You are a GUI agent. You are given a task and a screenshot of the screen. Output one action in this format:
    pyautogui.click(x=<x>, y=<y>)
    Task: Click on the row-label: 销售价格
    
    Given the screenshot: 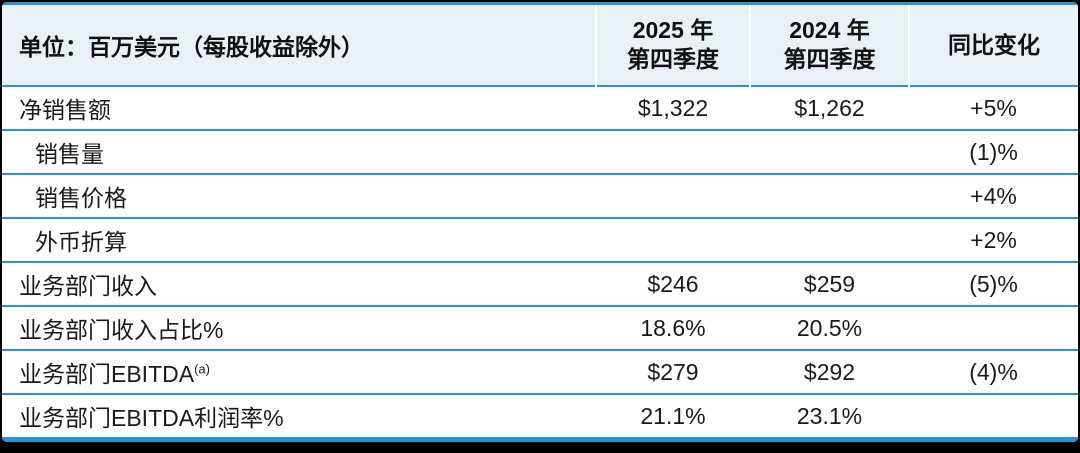 What is the action you would take?
    pyautogui.click(x=299, y=195)
    